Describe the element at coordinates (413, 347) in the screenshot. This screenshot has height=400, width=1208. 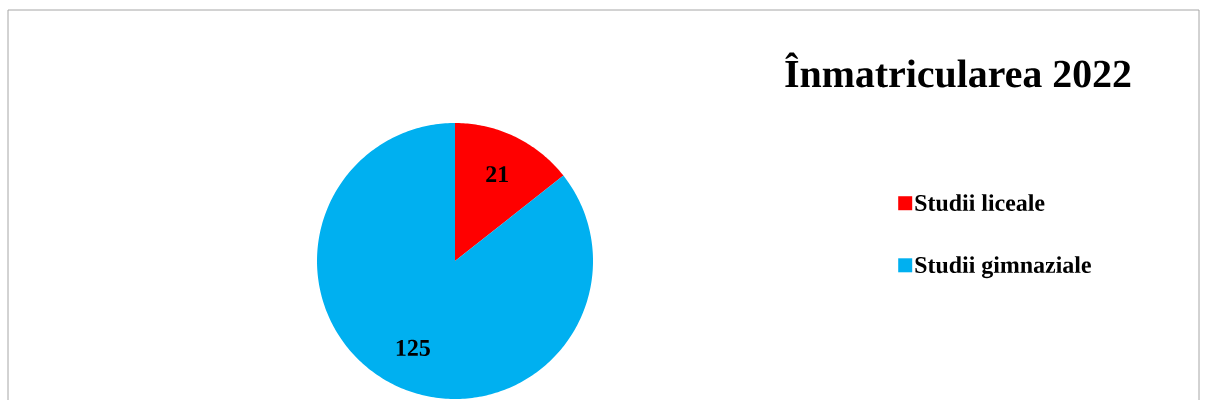
I see `data-label: 125` at that location.